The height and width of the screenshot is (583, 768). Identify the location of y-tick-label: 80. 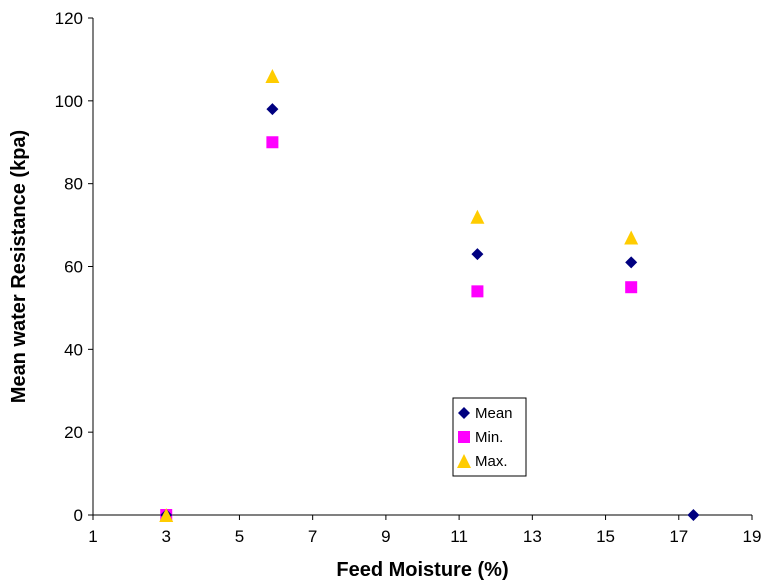
(73, 184).